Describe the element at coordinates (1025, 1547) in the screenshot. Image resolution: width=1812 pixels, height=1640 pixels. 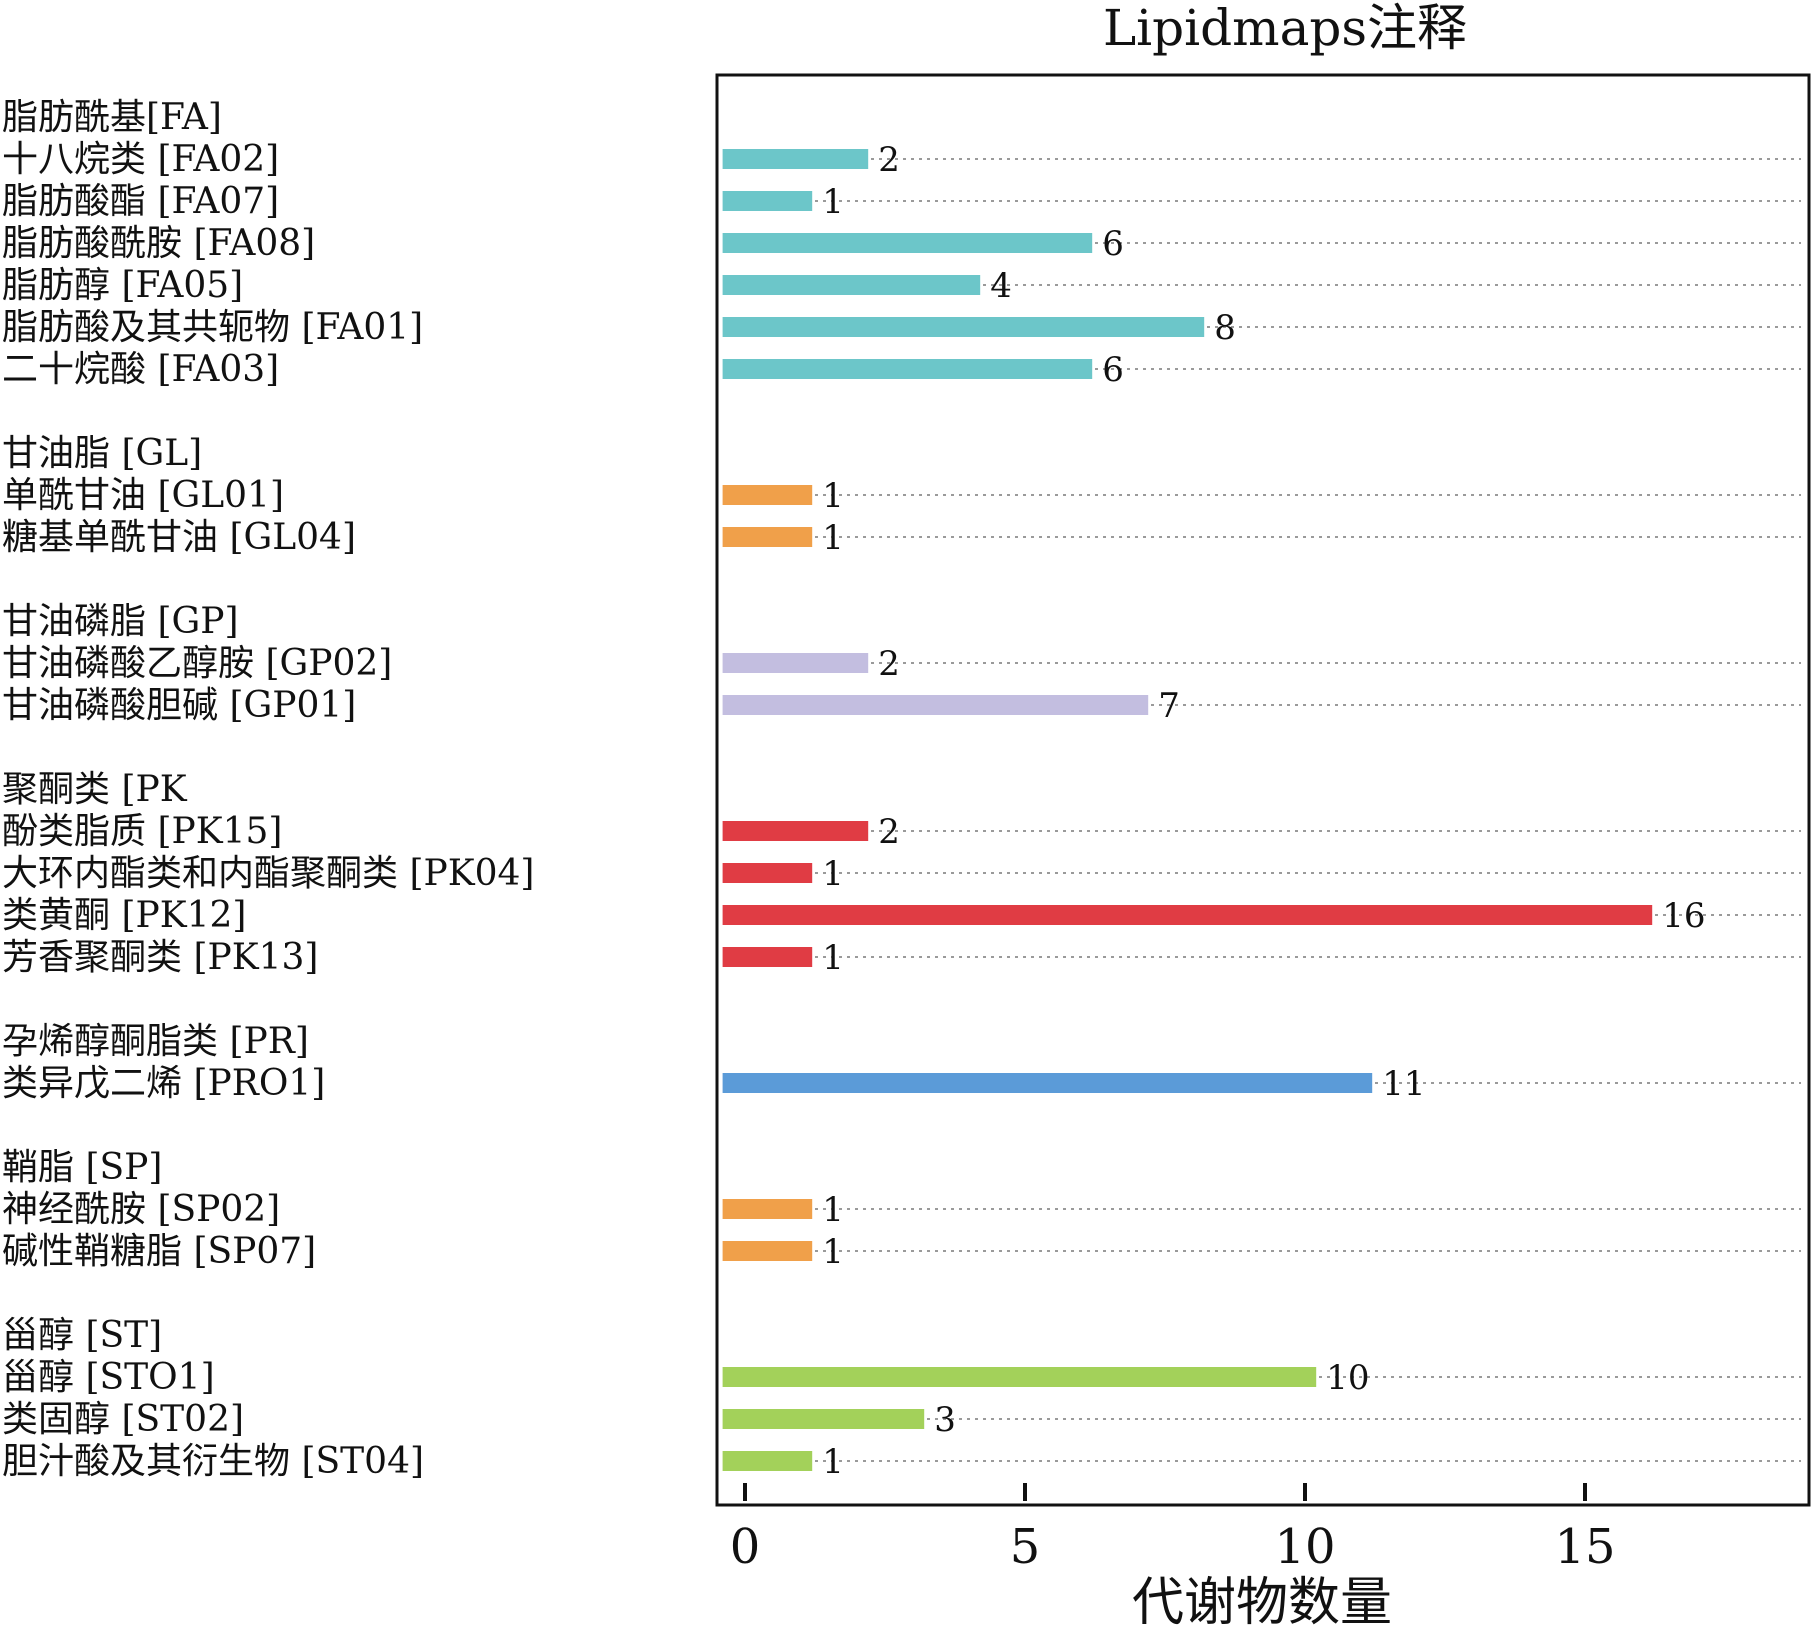
I see `x-tick-label: 5` at that location.